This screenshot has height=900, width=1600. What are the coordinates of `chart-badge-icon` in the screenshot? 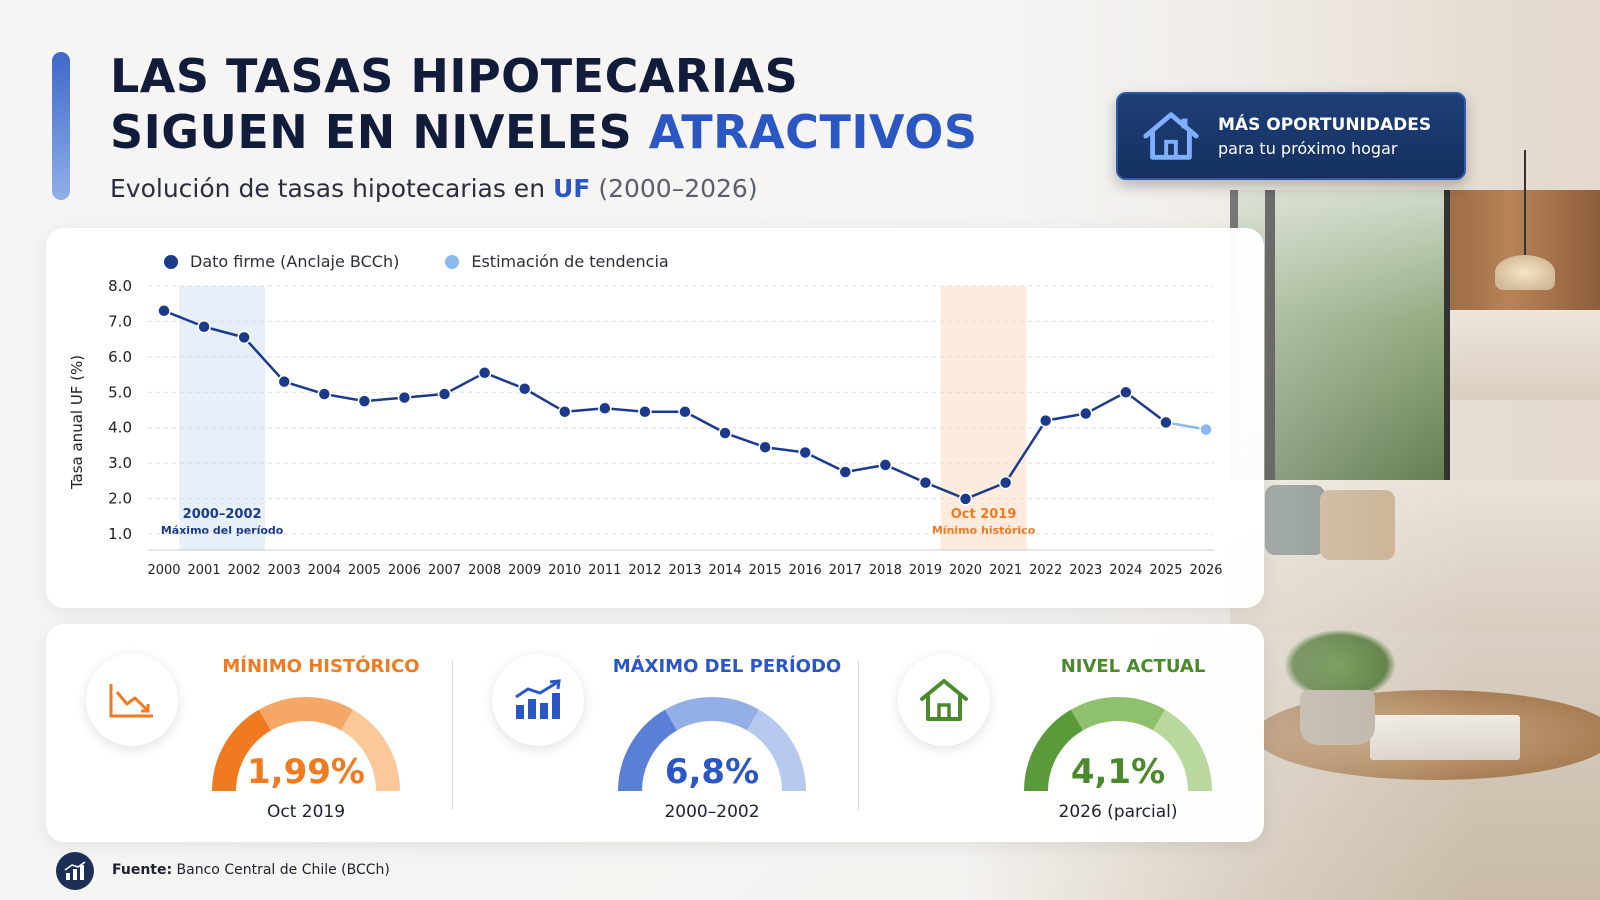 It's located at (75, 871).